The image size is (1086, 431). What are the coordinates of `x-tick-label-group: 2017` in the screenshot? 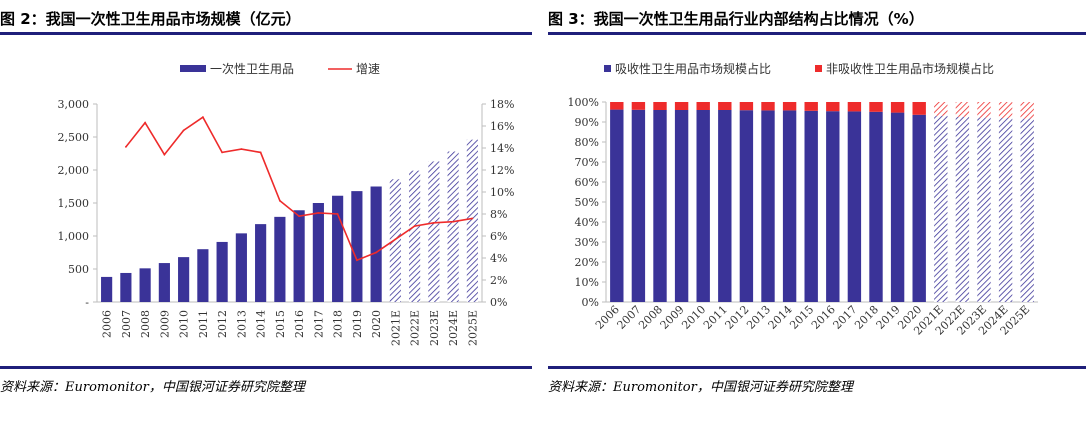 It's located at (318, 324).